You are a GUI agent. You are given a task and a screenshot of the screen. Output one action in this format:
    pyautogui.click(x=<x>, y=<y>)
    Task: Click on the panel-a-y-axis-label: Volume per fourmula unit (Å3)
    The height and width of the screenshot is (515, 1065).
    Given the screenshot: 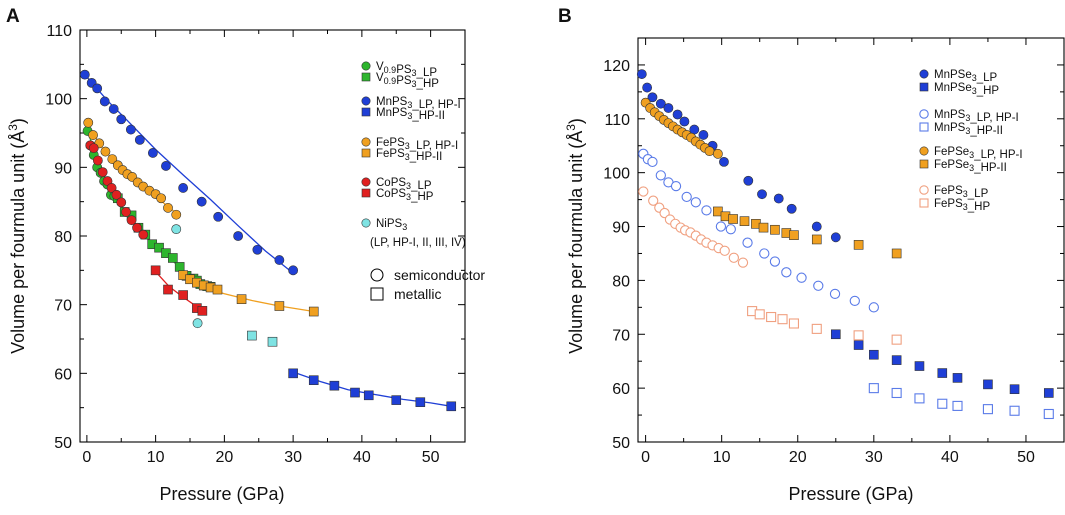 What is the action you would take?
    pyautogui.click(x=17, y=236)
    